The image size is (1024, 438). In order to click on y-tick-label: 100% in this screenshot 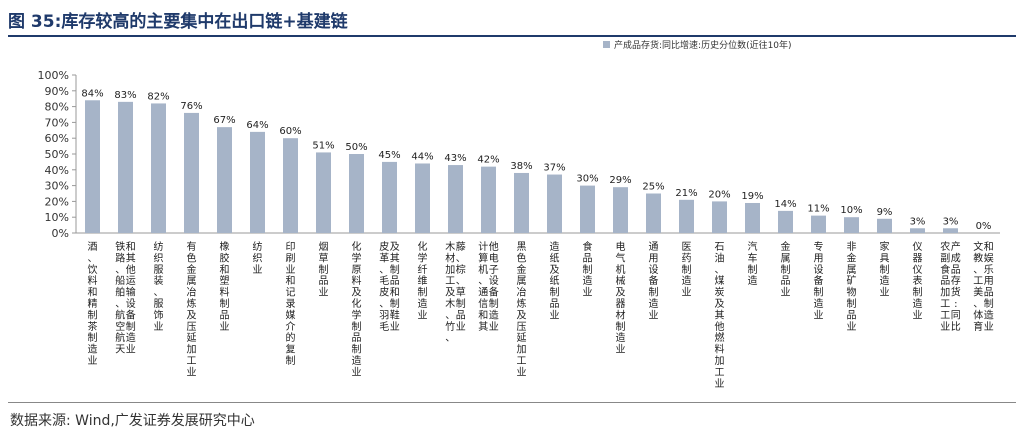, I will do `click(53, 75)`.